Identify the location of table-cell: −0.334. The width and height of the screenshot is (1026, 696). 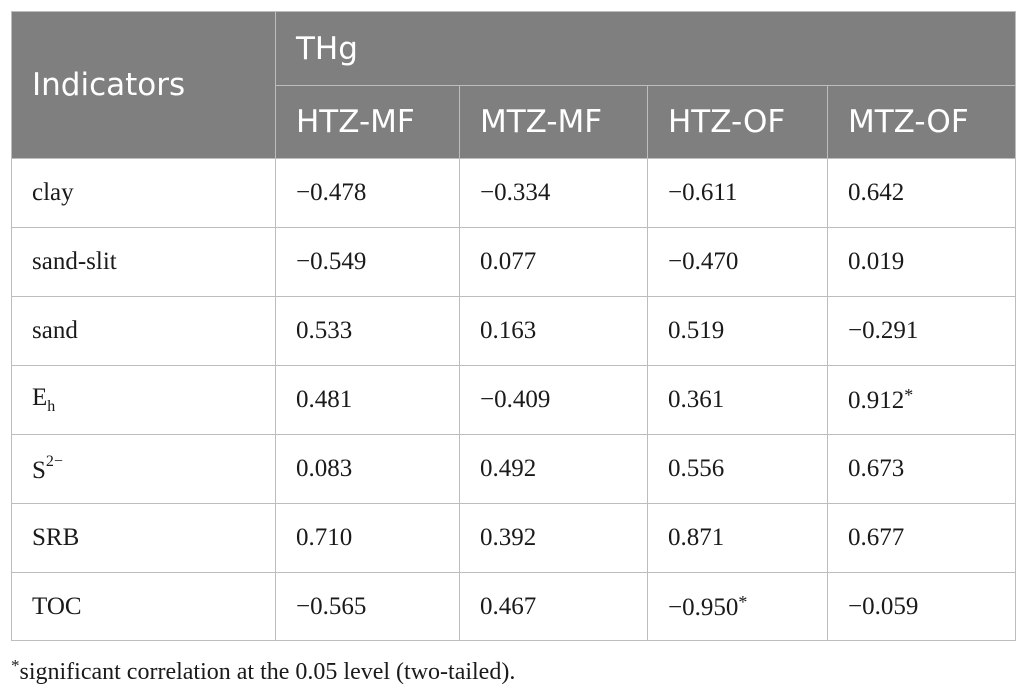
(553, 193).